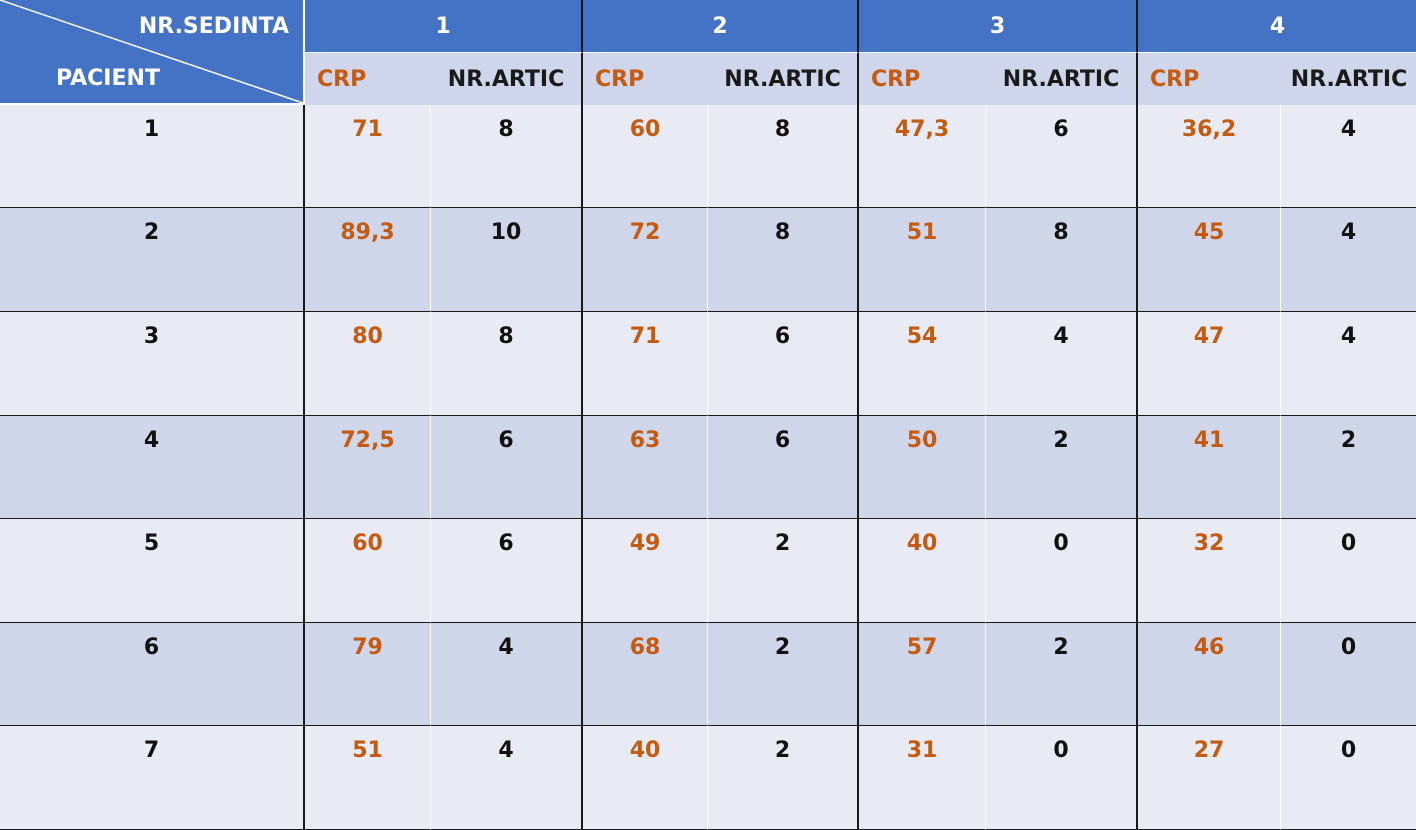 The width and height of the screenshot is (1416, 830). I want to click on crp-value-cell: 89,3, so click(368, 260).